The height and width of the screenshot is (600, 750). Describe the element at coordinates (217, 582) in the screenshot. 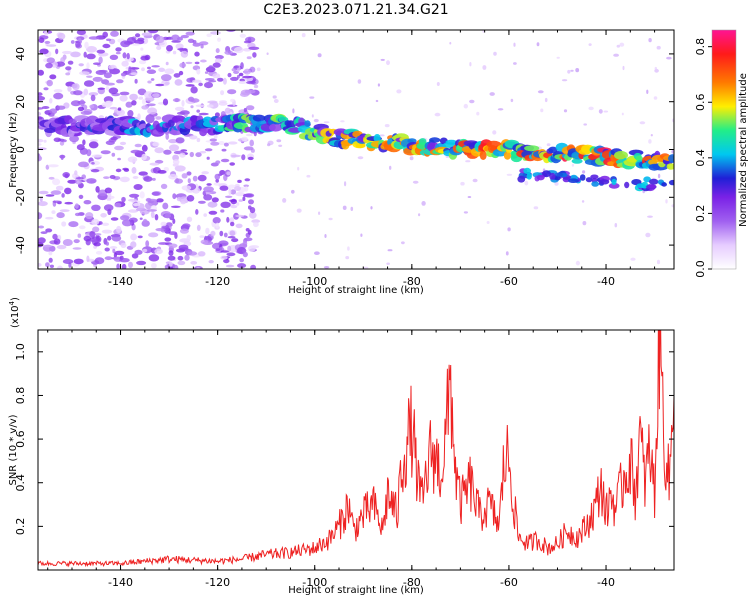

I see `snr-x-tick-label: -120` at that location.